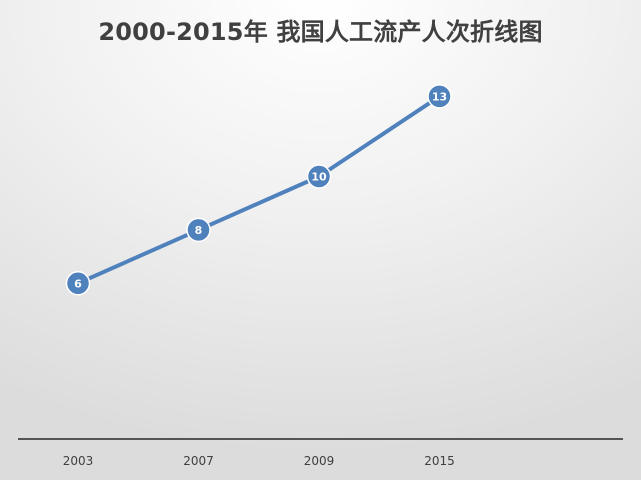 The image size is (641, 480). What do you see at coordinates (78, 461) in the screenshot?
I see `x-tick-label: 2003` at bounding box center [78, 461].